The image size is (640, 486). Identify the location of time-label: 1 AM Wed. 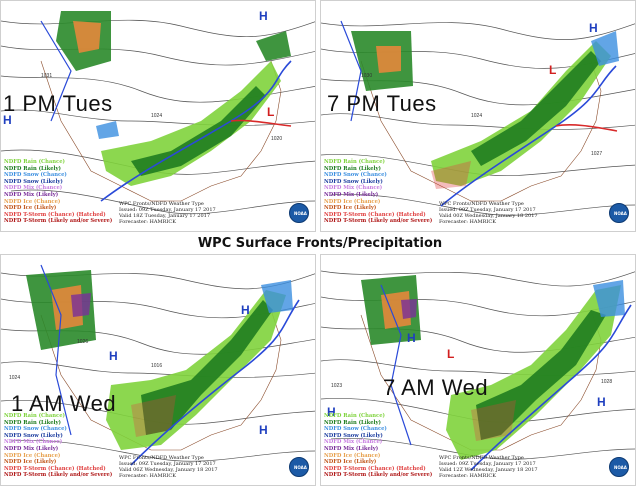
(64, 403).